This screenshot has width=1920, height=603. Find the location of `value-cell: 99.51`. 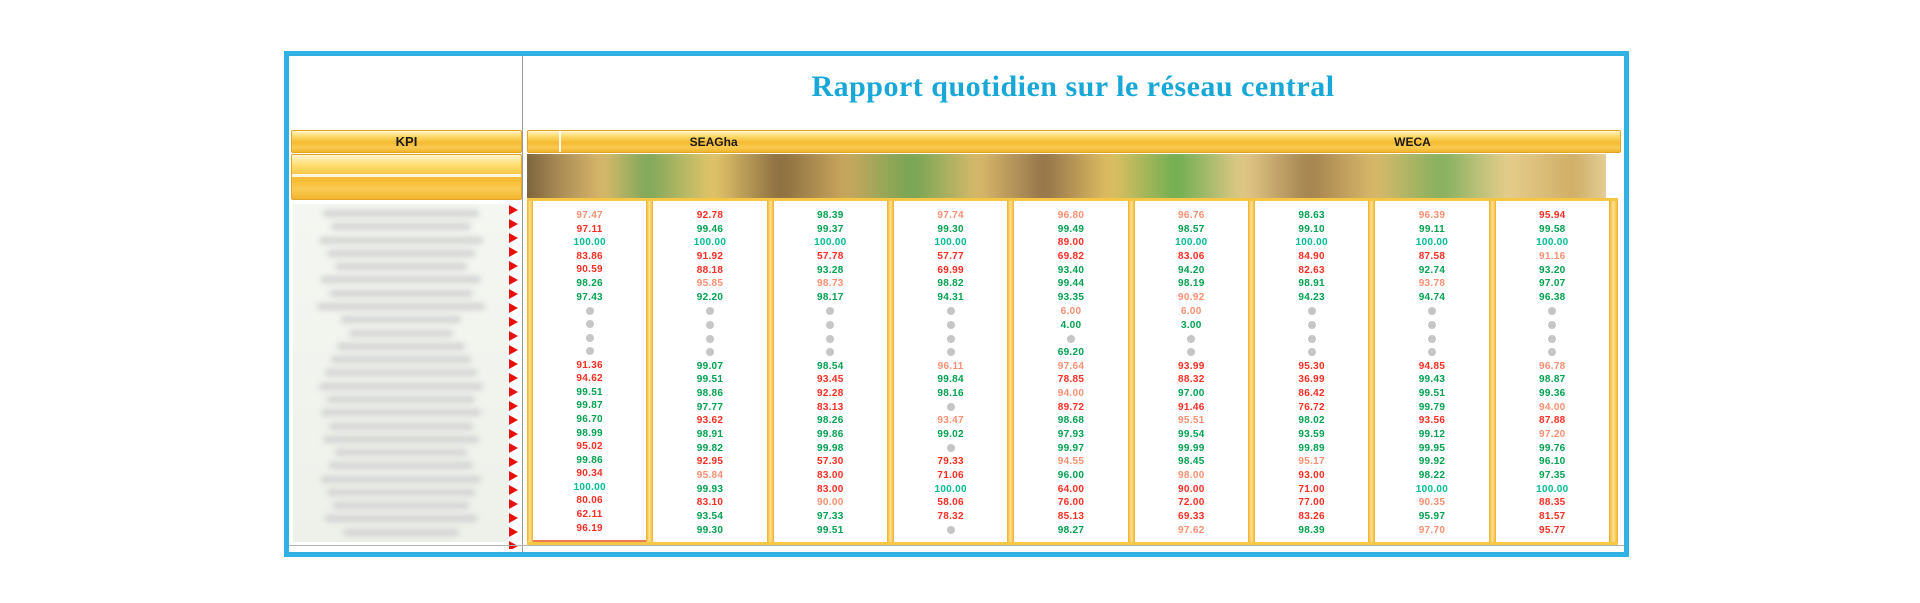

value-cell: 99.51 is located at coordinates (589, 392).